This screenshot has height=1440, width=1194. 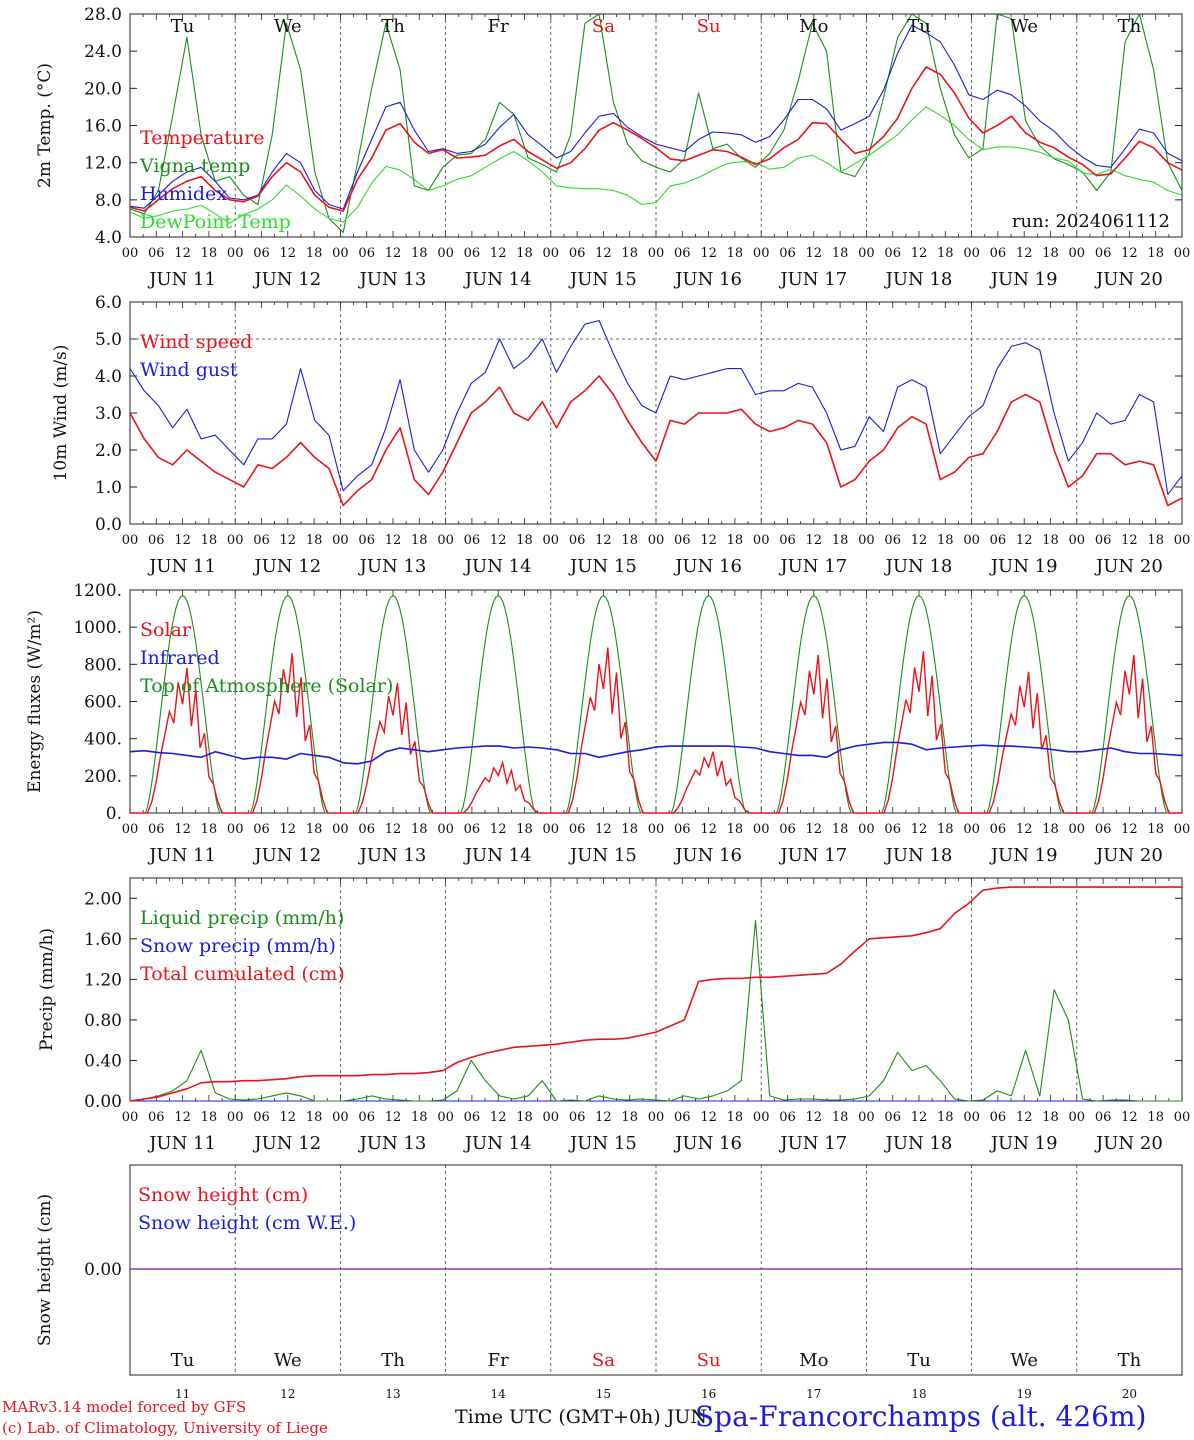 What do you see at coordinates (709, 26) in the screenshot?
I see `weekday-label: Su` at bounding box center [709, 26].